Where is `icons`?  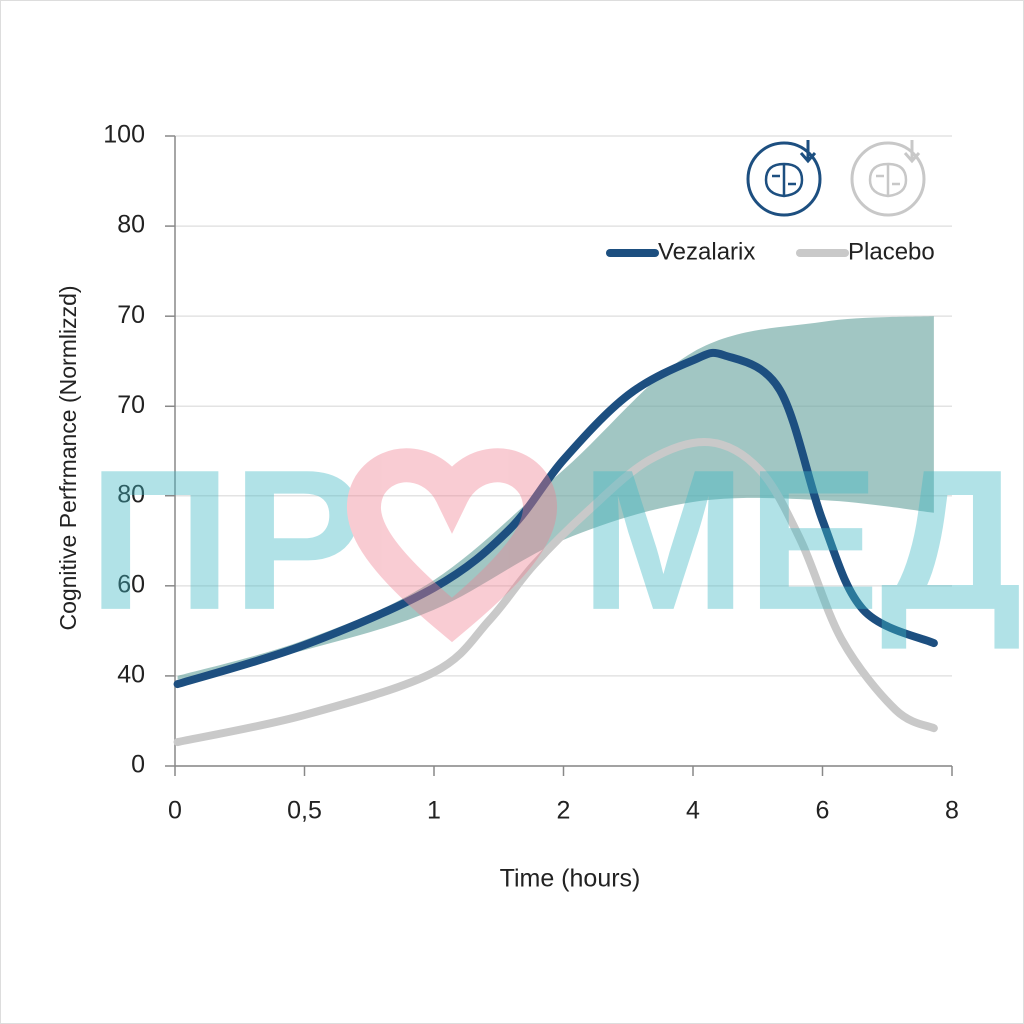
icons is located at coordinates (836, 178).